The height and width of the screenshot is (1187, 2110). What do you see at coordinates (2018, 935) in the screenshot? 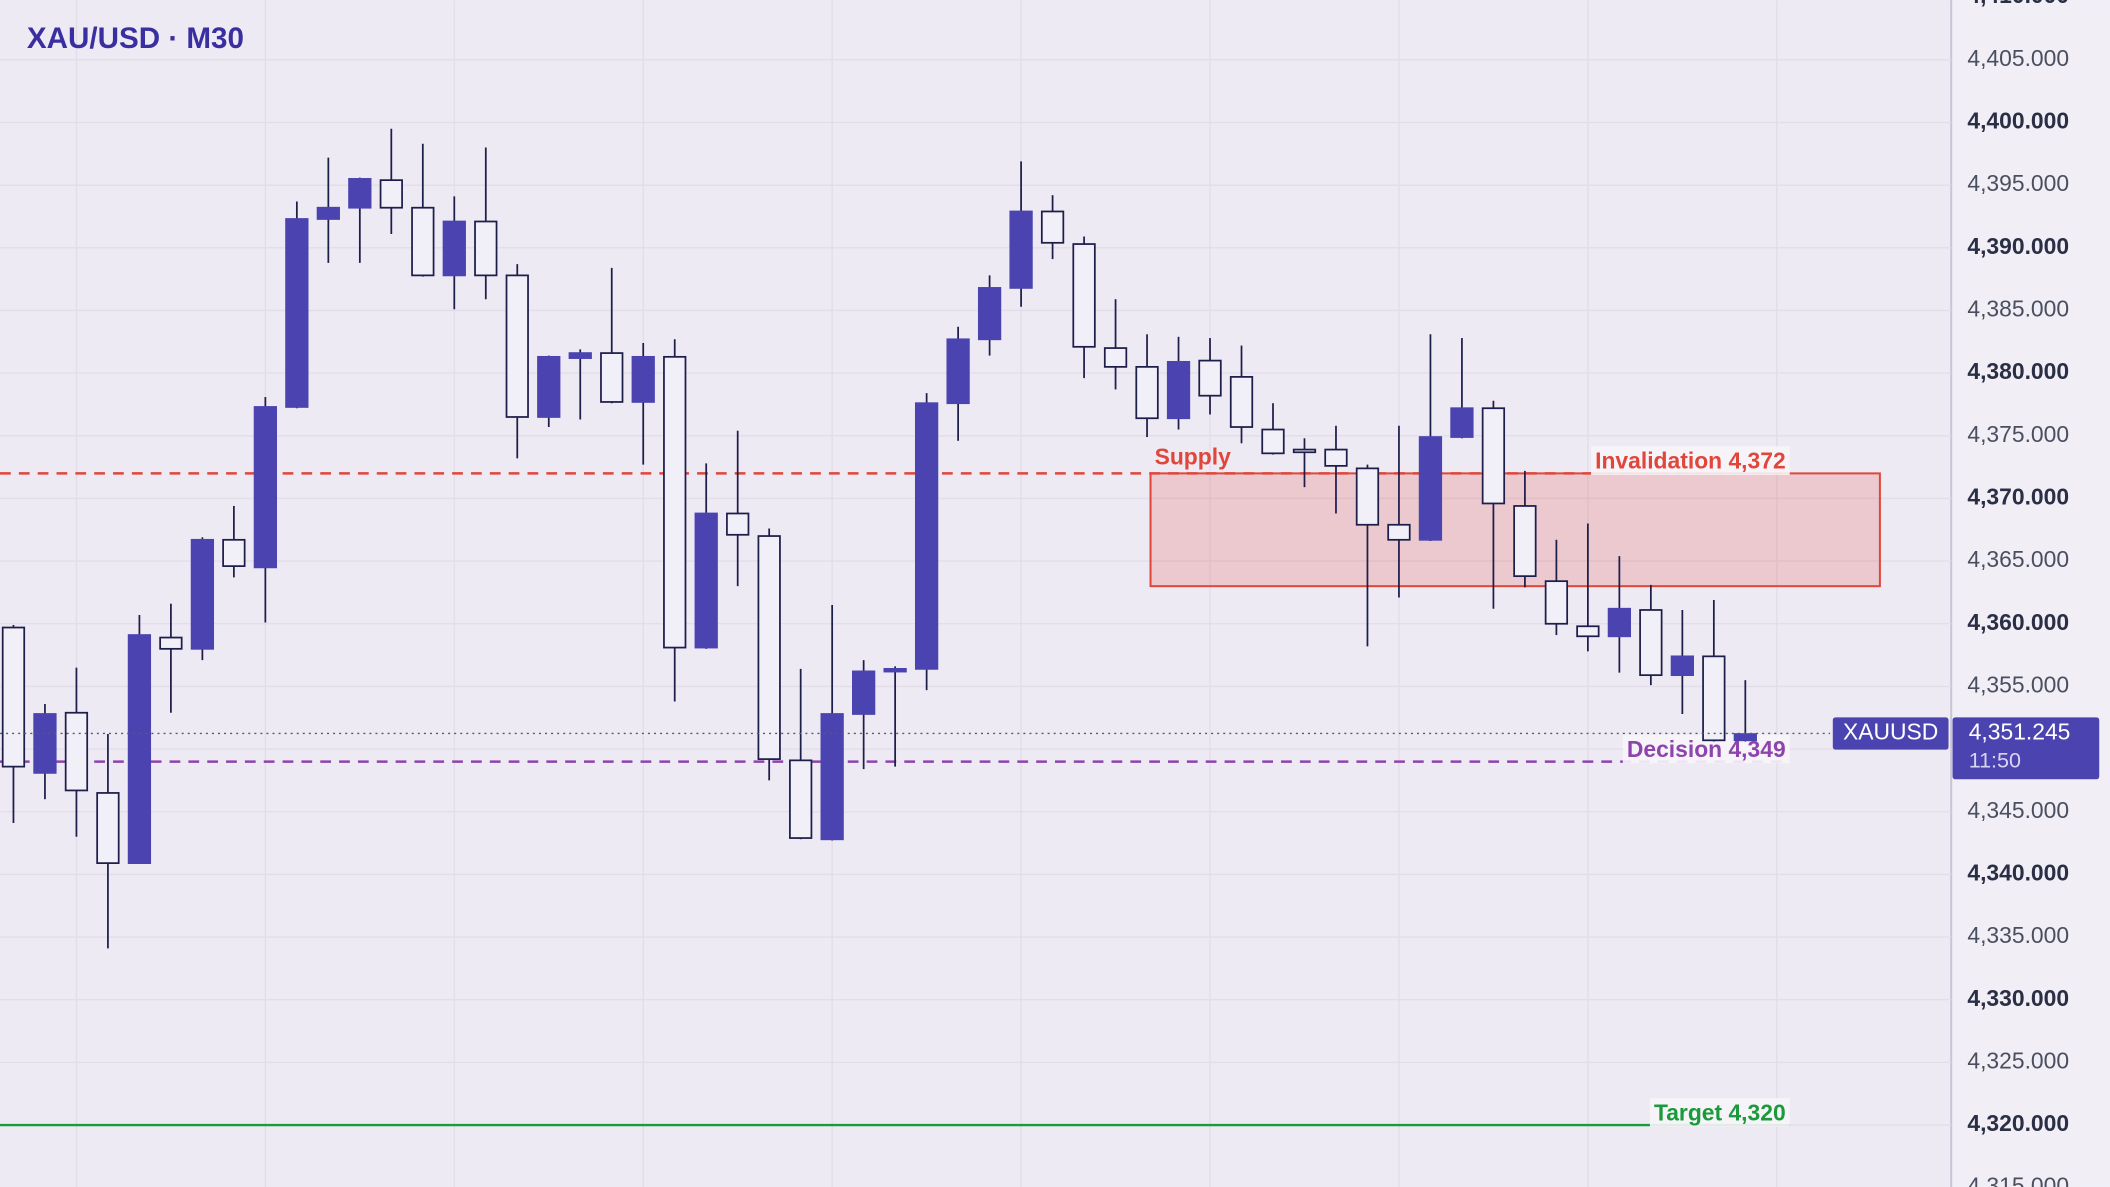
I see `y-tick-label: 4,335.000` at bounding box center [2018, 935].